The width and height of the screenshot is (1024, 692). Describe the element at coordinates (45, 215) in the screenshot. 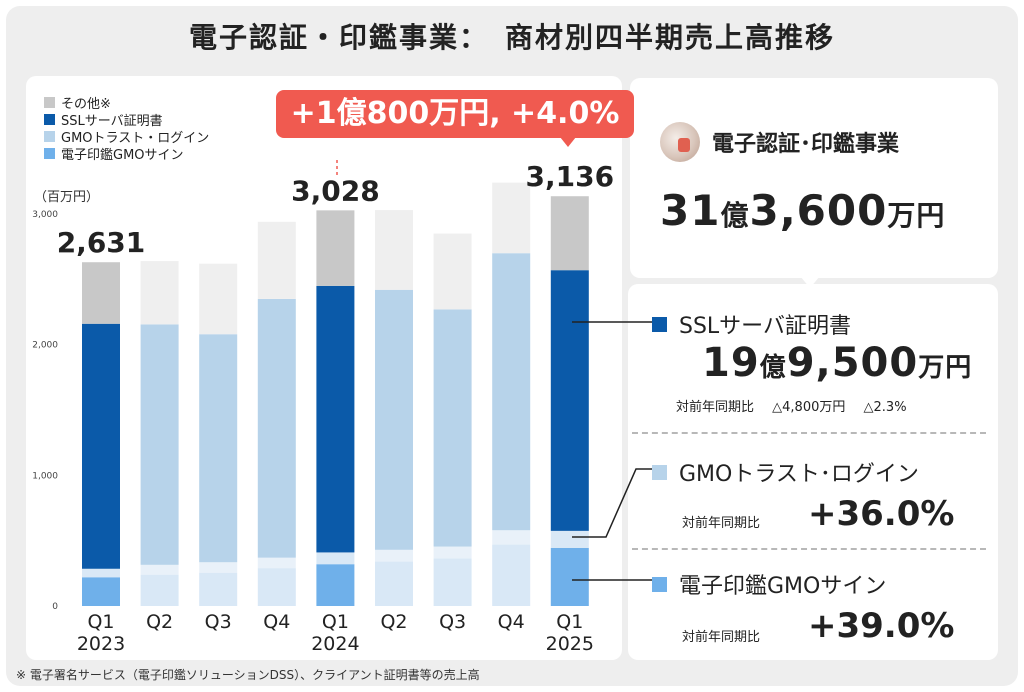

I see `y-tick-label: 3,000` at that location.